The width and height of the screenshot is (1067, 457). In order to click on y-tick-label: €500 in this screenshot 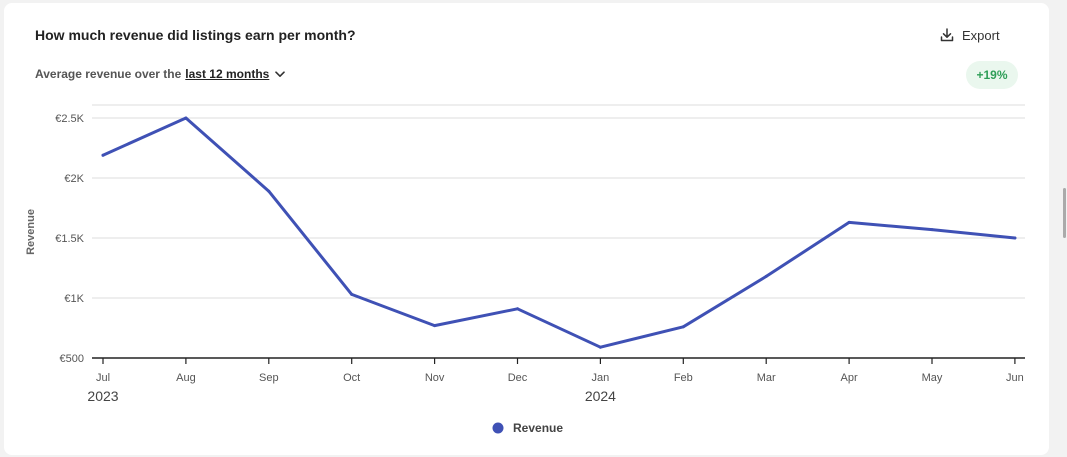, I will do `click(72, 359)`.